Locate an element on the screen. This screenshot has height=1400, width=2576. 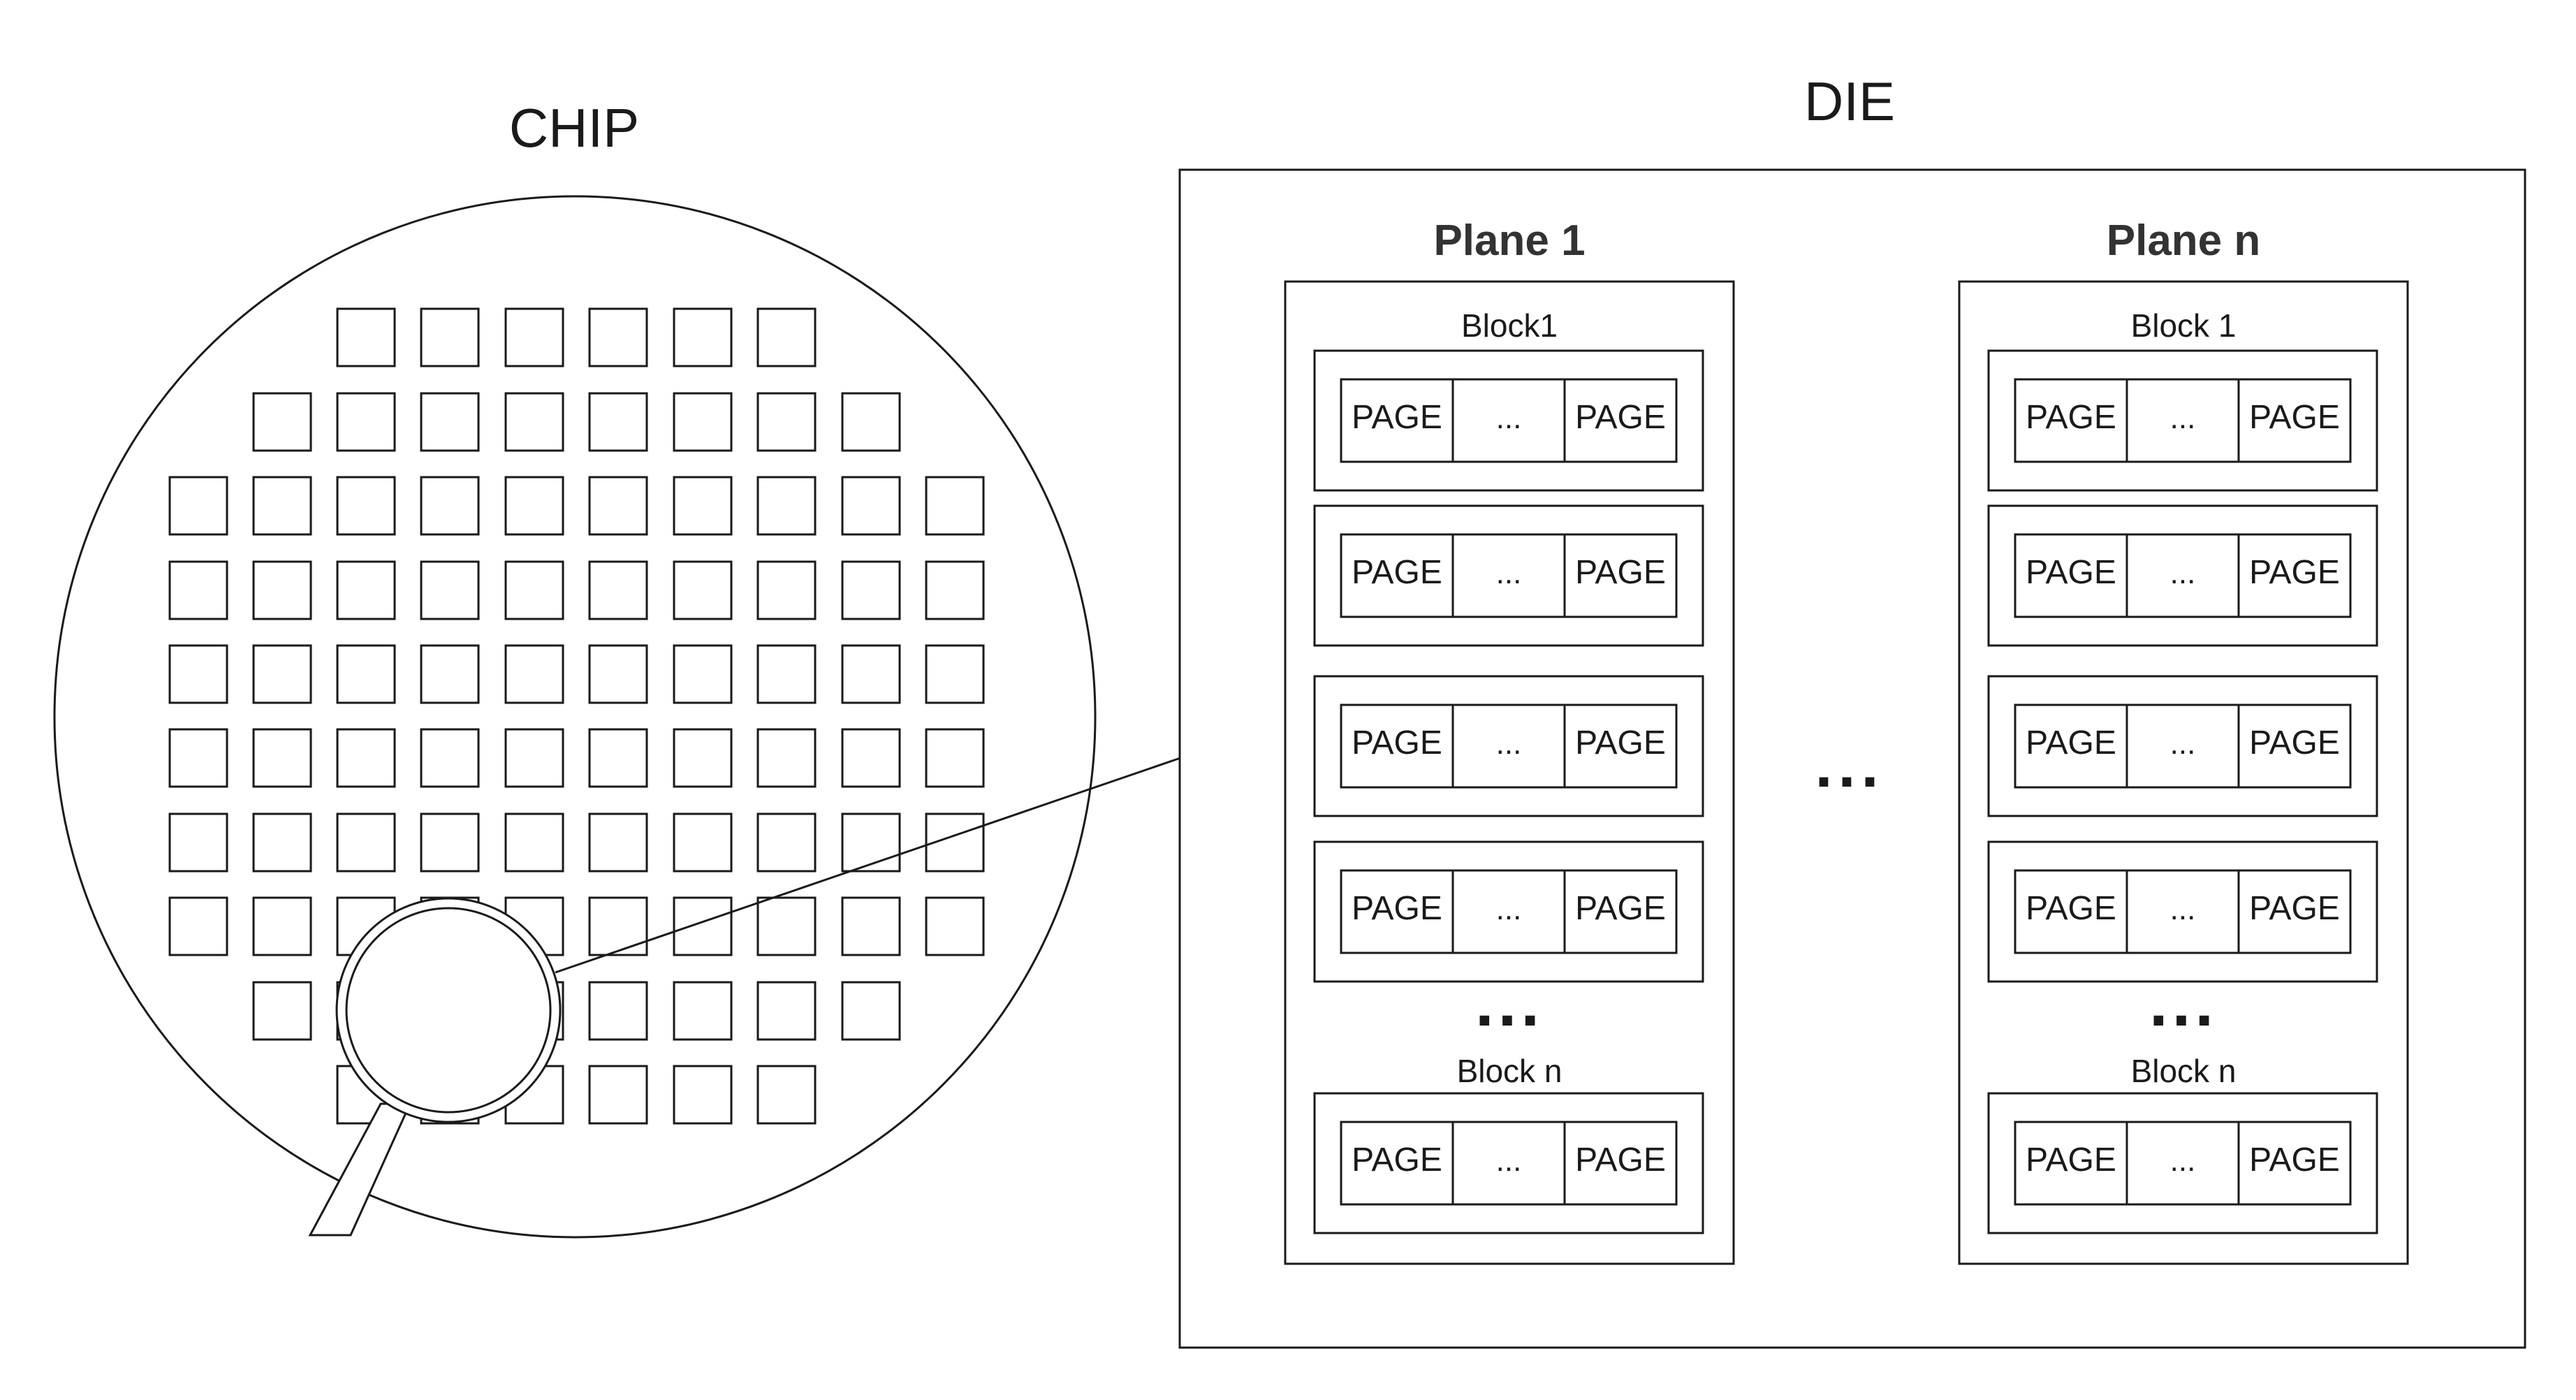
plane-title: Plane 1 is located at coordinates (1509, 241).